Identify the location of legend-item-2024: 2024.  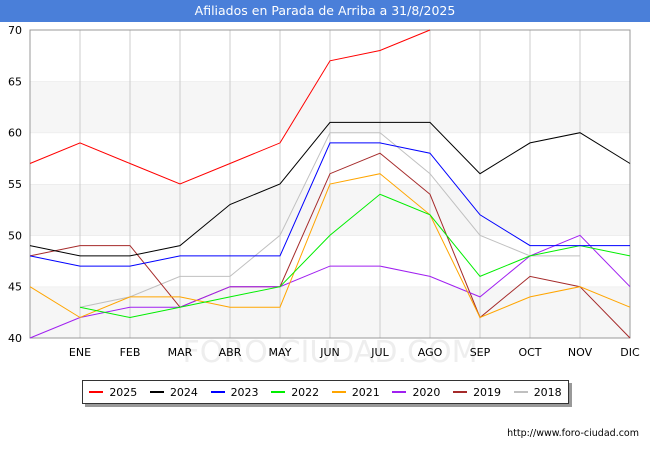
(173, 392).